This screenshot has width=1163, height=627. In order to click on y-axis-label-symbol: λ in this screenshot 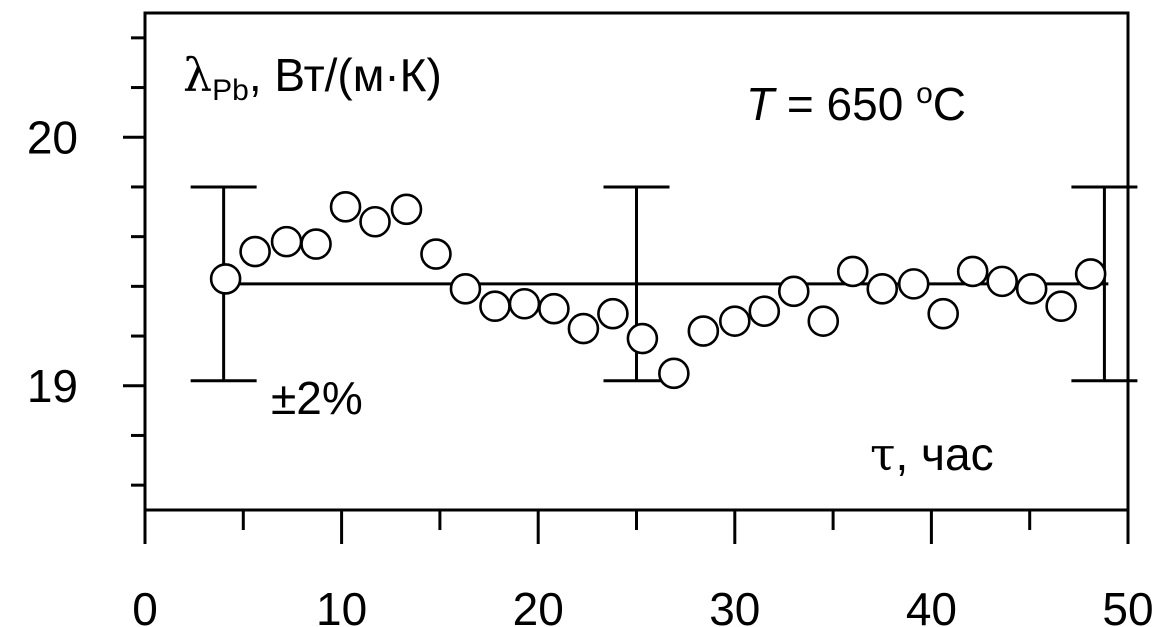, I will do `click(197, 75)`.